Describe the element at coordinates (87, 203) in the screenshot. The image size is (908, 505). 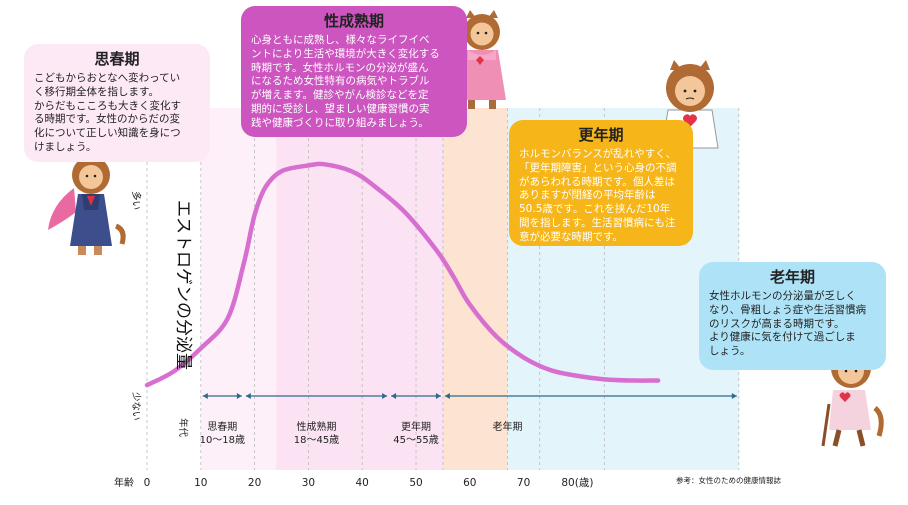
I see `girl-student-character-icon` at that location.